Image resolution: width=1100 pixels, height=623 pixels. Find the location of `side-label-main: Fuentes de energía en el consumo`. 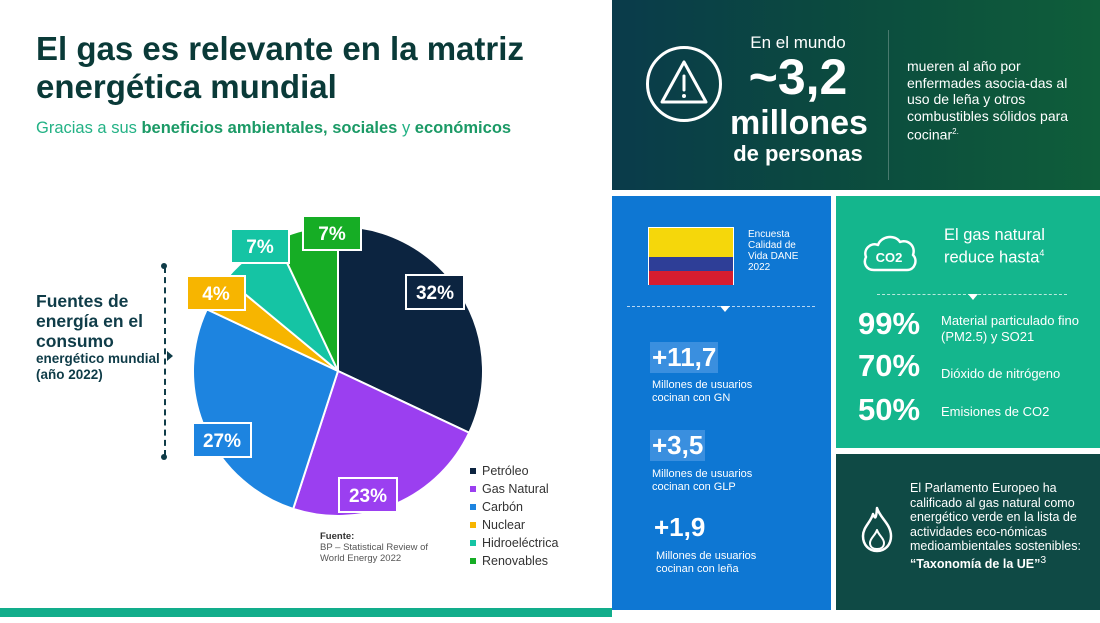

side-label-main: Fuentes de energía en el consumo is located at coordinates (89, 321).